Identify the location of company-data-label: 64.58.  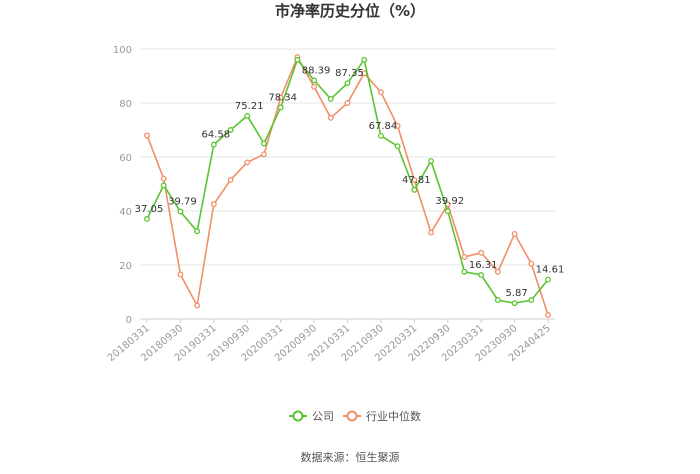
(216, 135).